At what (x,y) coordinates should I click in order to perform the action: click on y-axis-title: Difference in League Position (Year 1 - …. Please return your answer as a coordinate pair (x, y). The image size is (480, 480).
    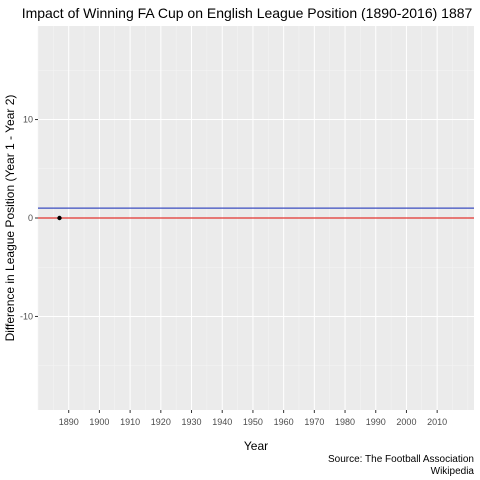
    Looking at the image, I should click on (10, 218).